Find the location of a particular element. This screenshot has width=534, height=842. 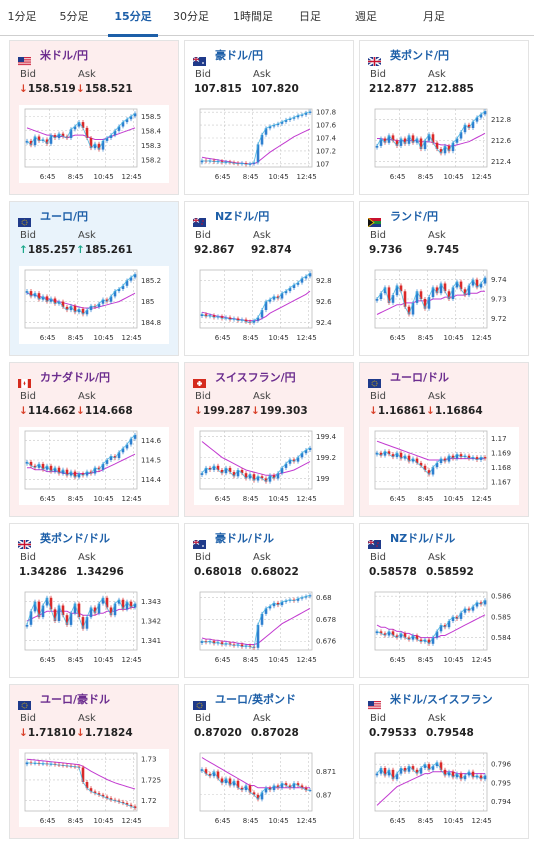

bid-value-group: 1.34286 is located at coordinates (47, 572).